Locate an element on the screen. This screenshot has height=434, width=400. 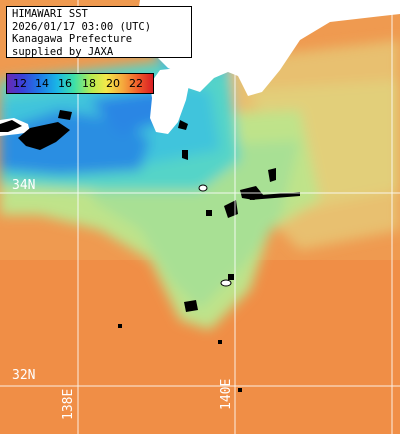
region-name: Kanagawa Prefecture is located at coordinates (72, 39).